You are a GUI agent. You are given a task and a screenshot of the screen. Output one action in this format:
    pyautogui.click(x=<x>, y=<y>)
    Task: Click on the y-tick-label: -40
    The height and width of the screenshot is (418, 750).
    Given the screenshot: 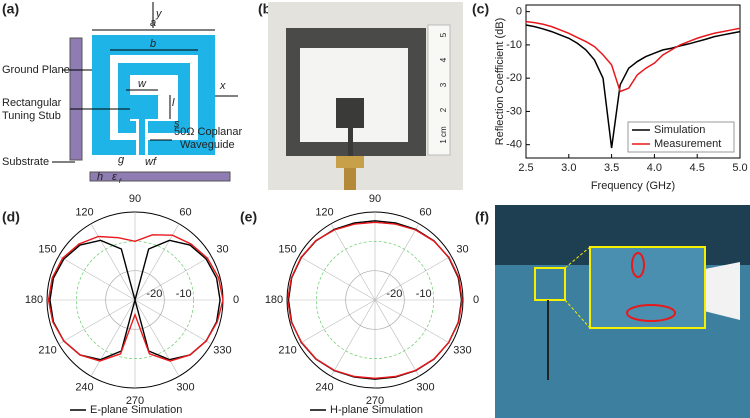 What is the action you would take?
    pyautogui.click(x=514, y=145)
    